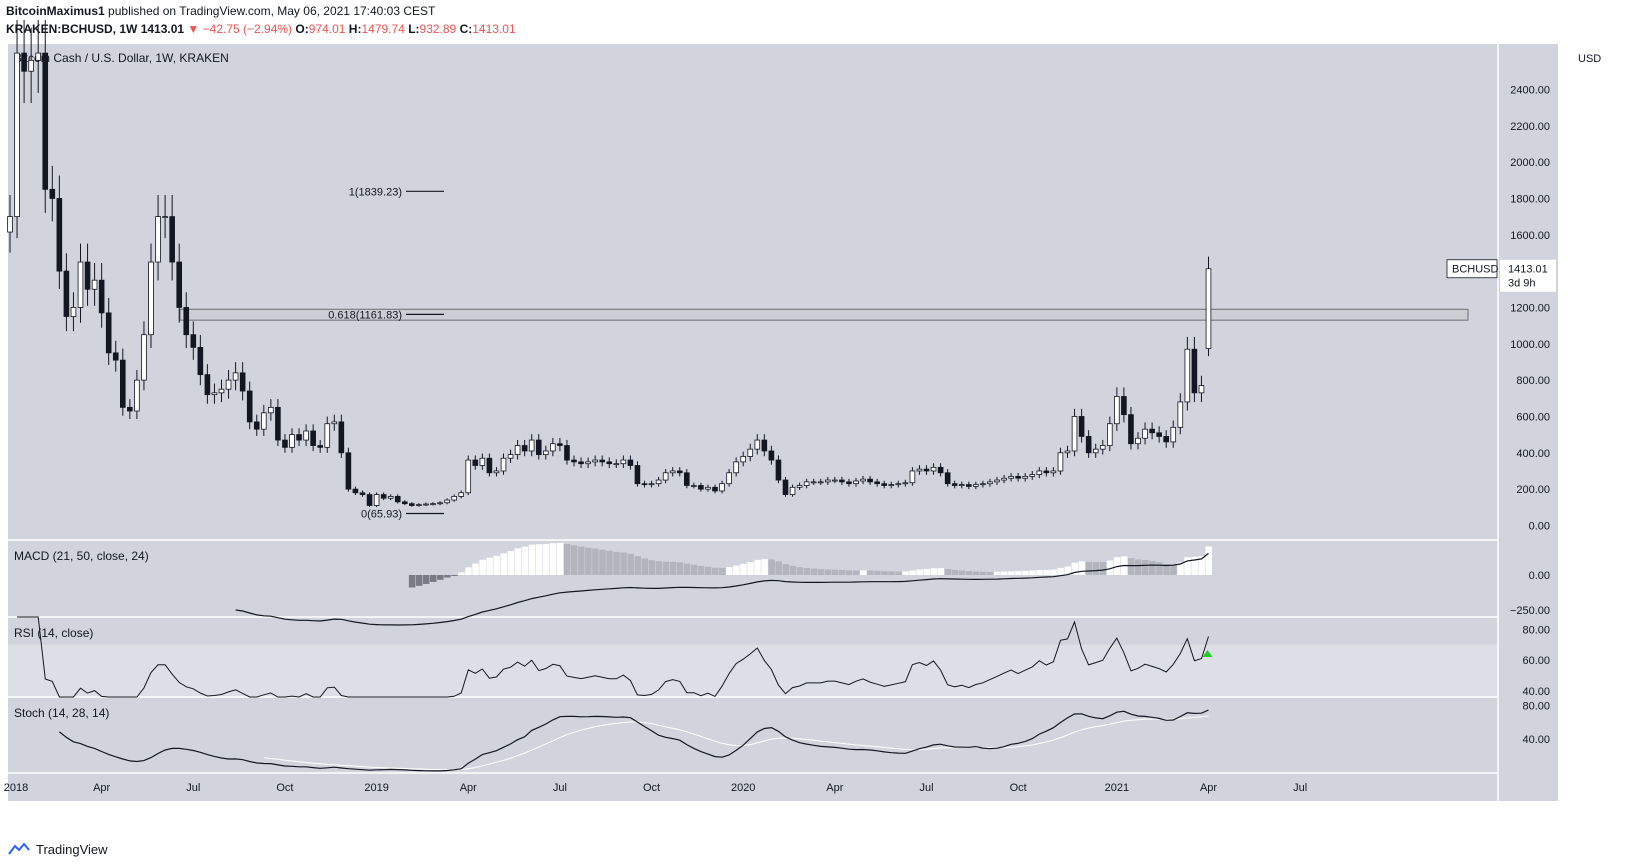  I want to click on resistance-zone, so click(824, 314).